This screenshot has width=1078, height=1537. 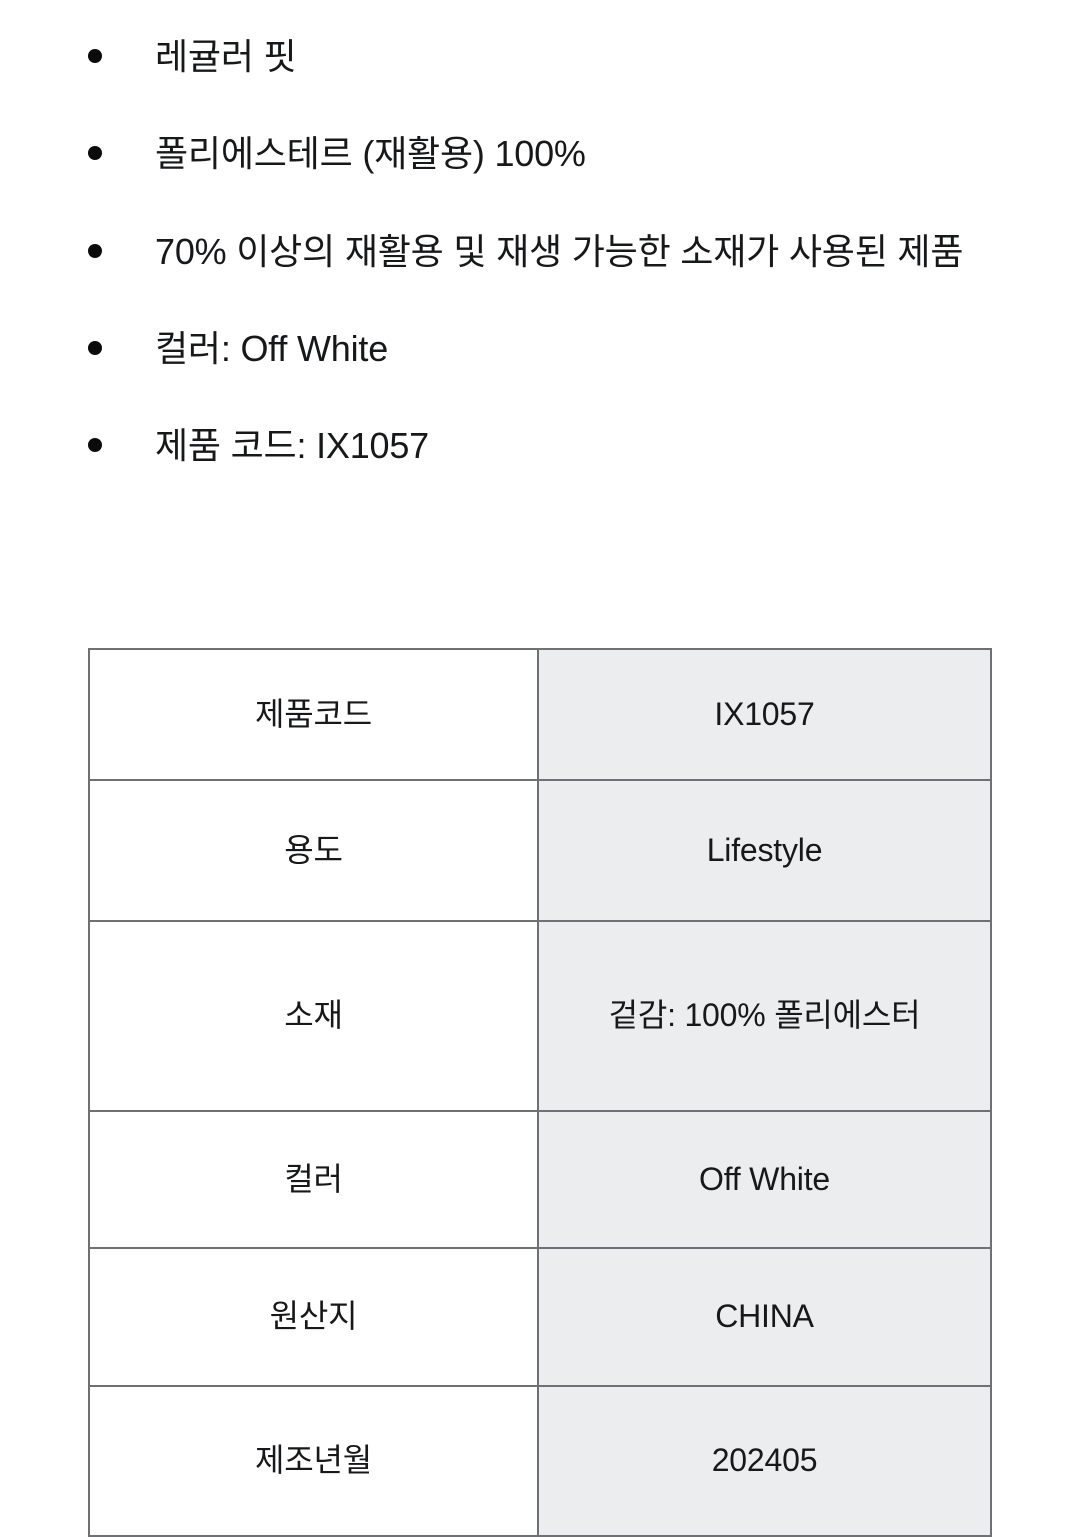 I want to click on table-row: 컬러 Off White, so click(x=540, y=1179).